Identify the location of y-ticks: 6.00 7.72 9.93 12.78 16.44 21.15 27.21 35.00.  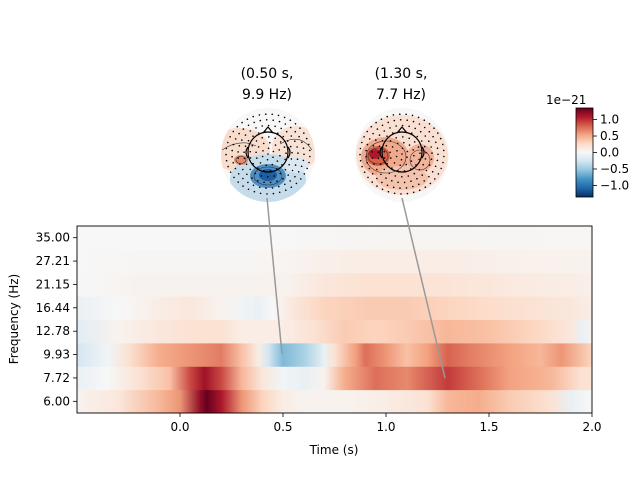
(56, 319).